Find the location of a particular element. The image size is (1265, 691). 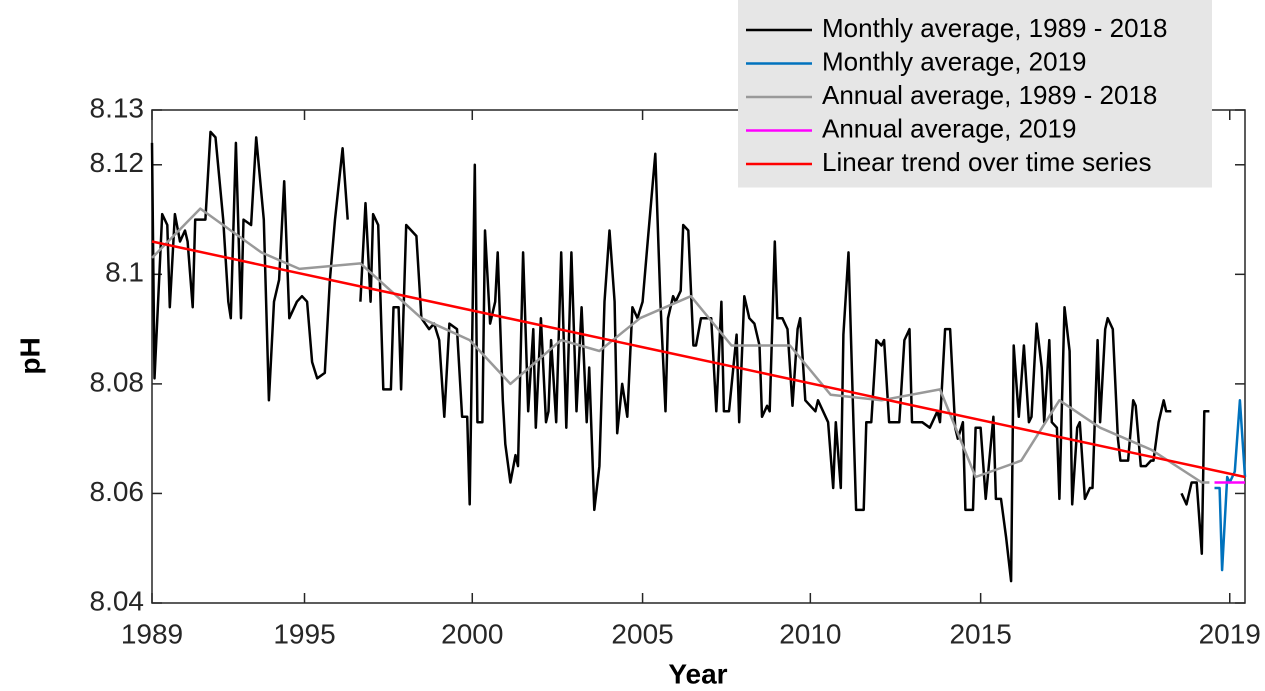

x-tick-label: 2000 is located at coordinates (472, 633).